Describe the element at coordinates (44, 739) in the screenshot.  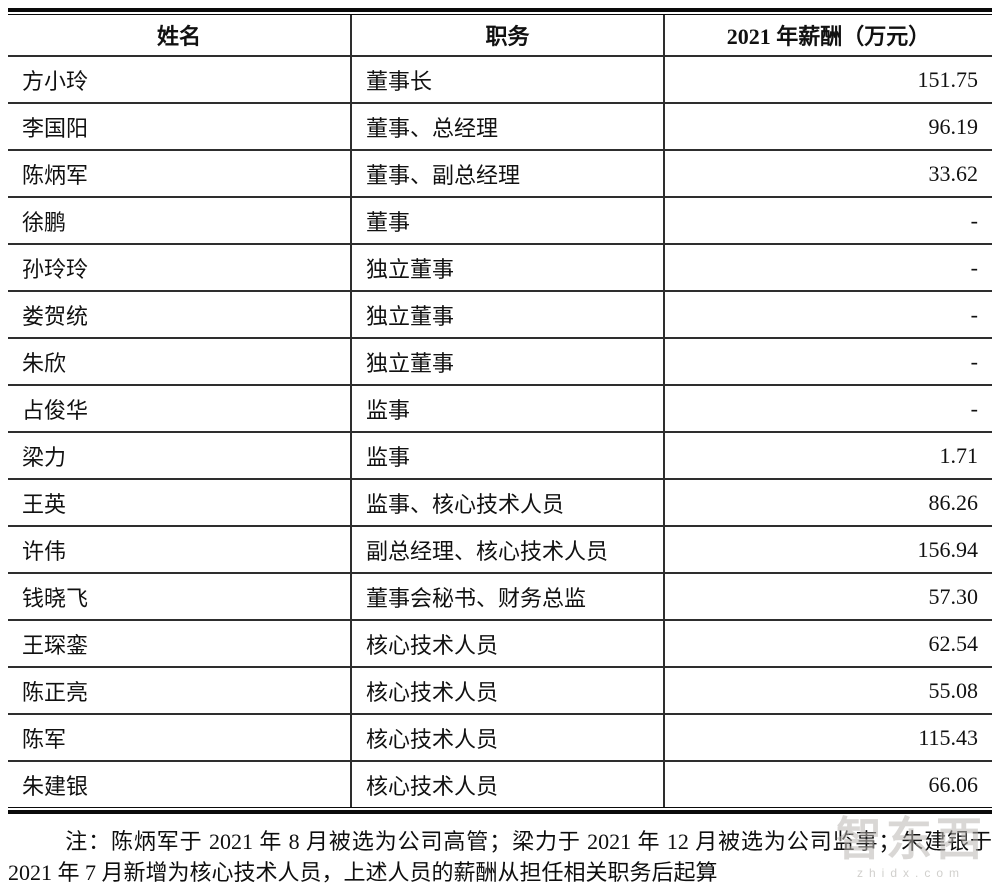
I see `name-cell: 陈军` at that location.